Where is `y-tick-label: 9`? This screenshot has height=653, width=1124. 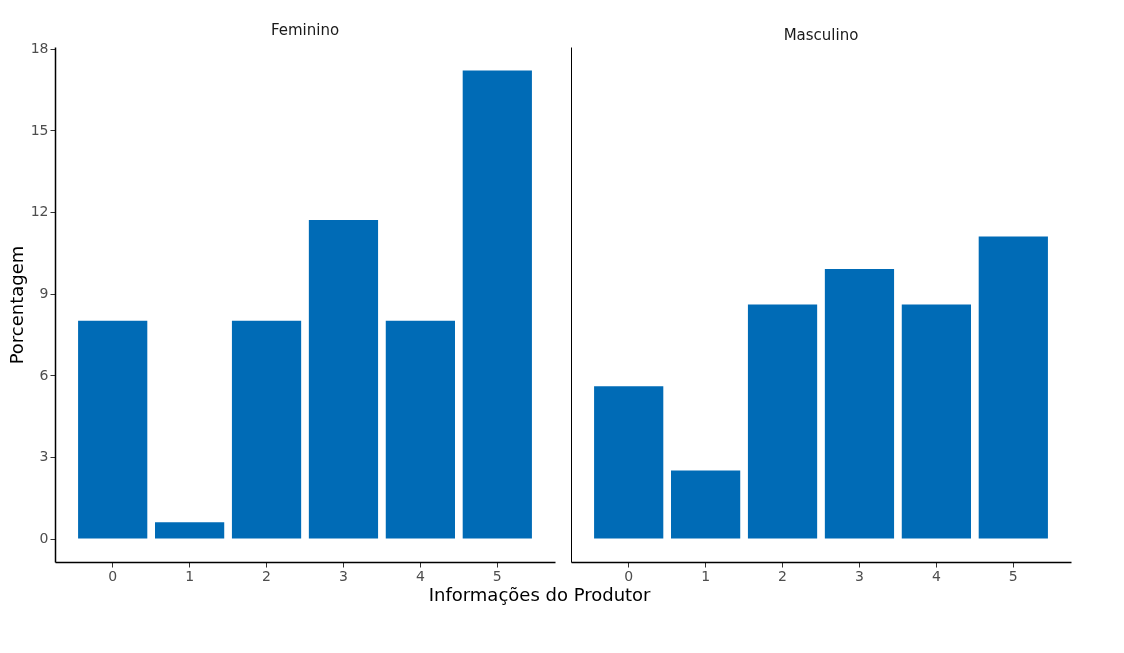 y-tick-label: 9 is located at coordinates (44, 293).